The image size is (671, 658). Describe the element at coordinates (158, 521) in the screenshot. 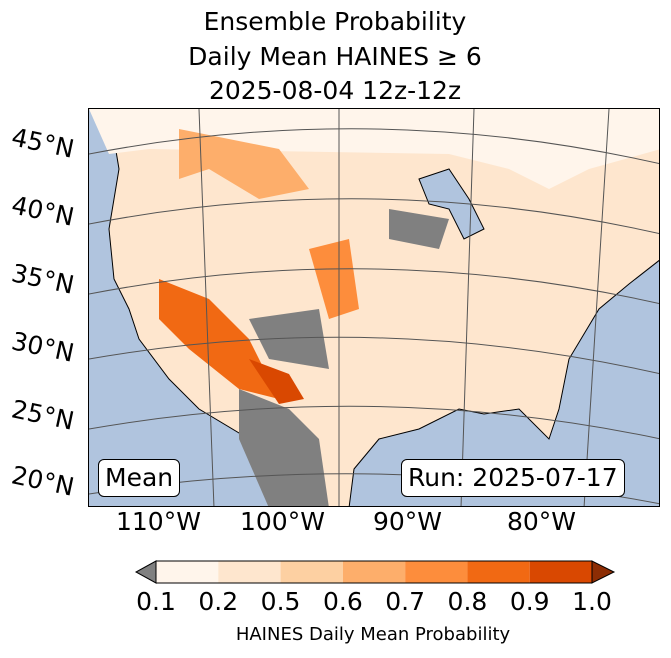

I see `lon-label-110: 110°W` at that location.